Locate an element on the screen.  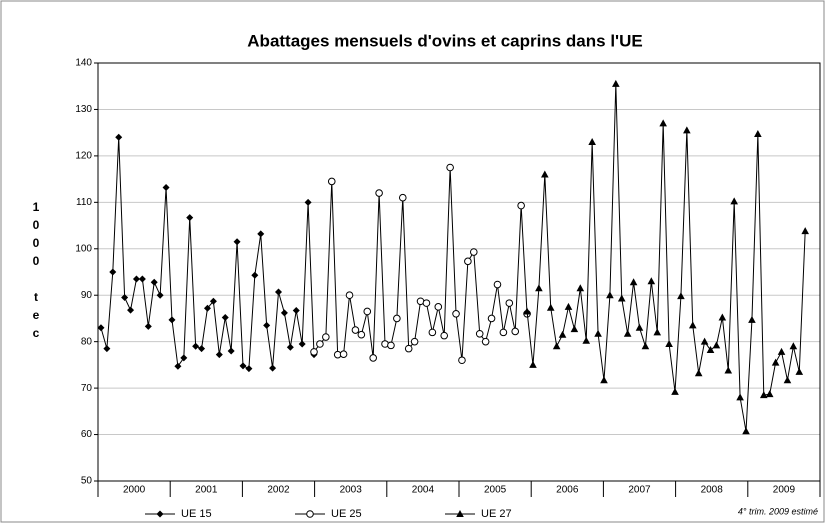
y-axis-label: 1000 tec is located at coordinates (36, 272).